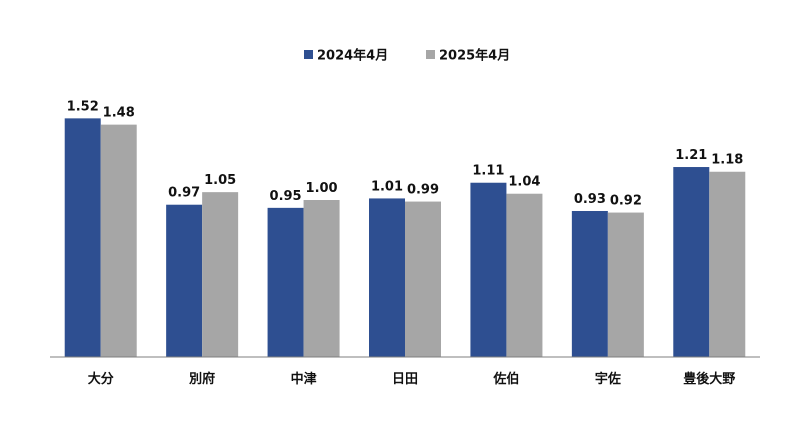 This screenshot has width=800, height=443. I want to click on data-label: 1.21, so click(691, 155).